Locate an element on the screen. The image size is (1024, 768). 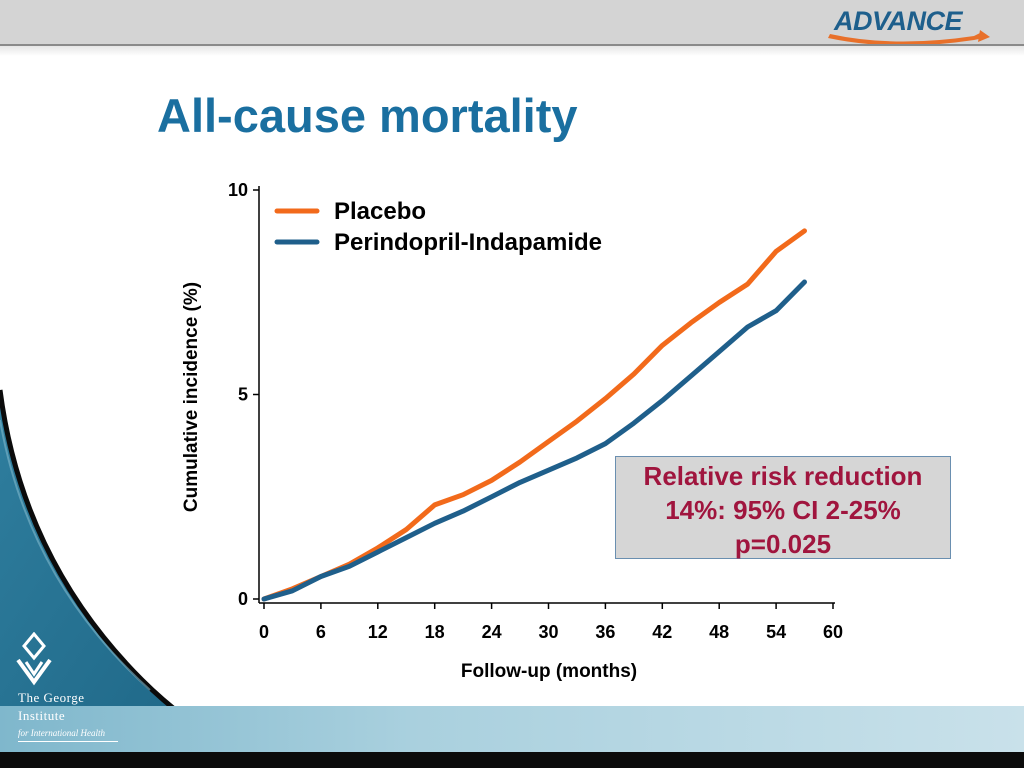
annotation-line-2: 14%: 95% CI 2-25% is located at coordinates (783, 510).